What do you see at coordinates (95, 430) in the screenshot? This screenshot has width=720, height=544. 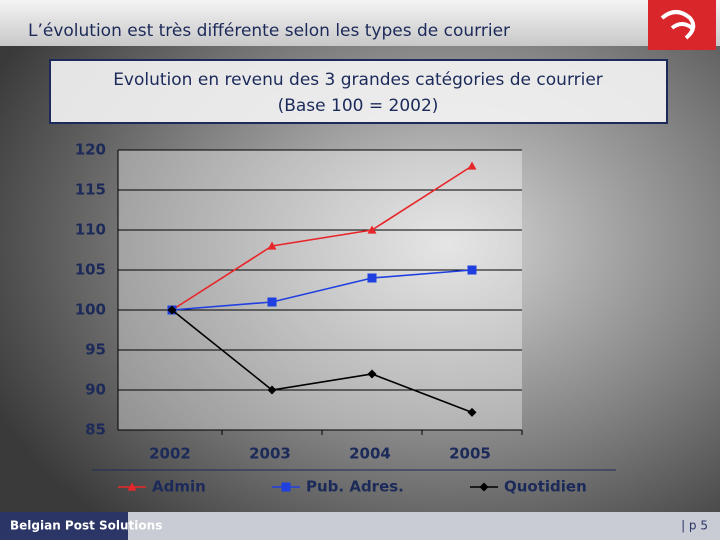 I see `y-tick-label: 85` at bounding box center [95, 430].